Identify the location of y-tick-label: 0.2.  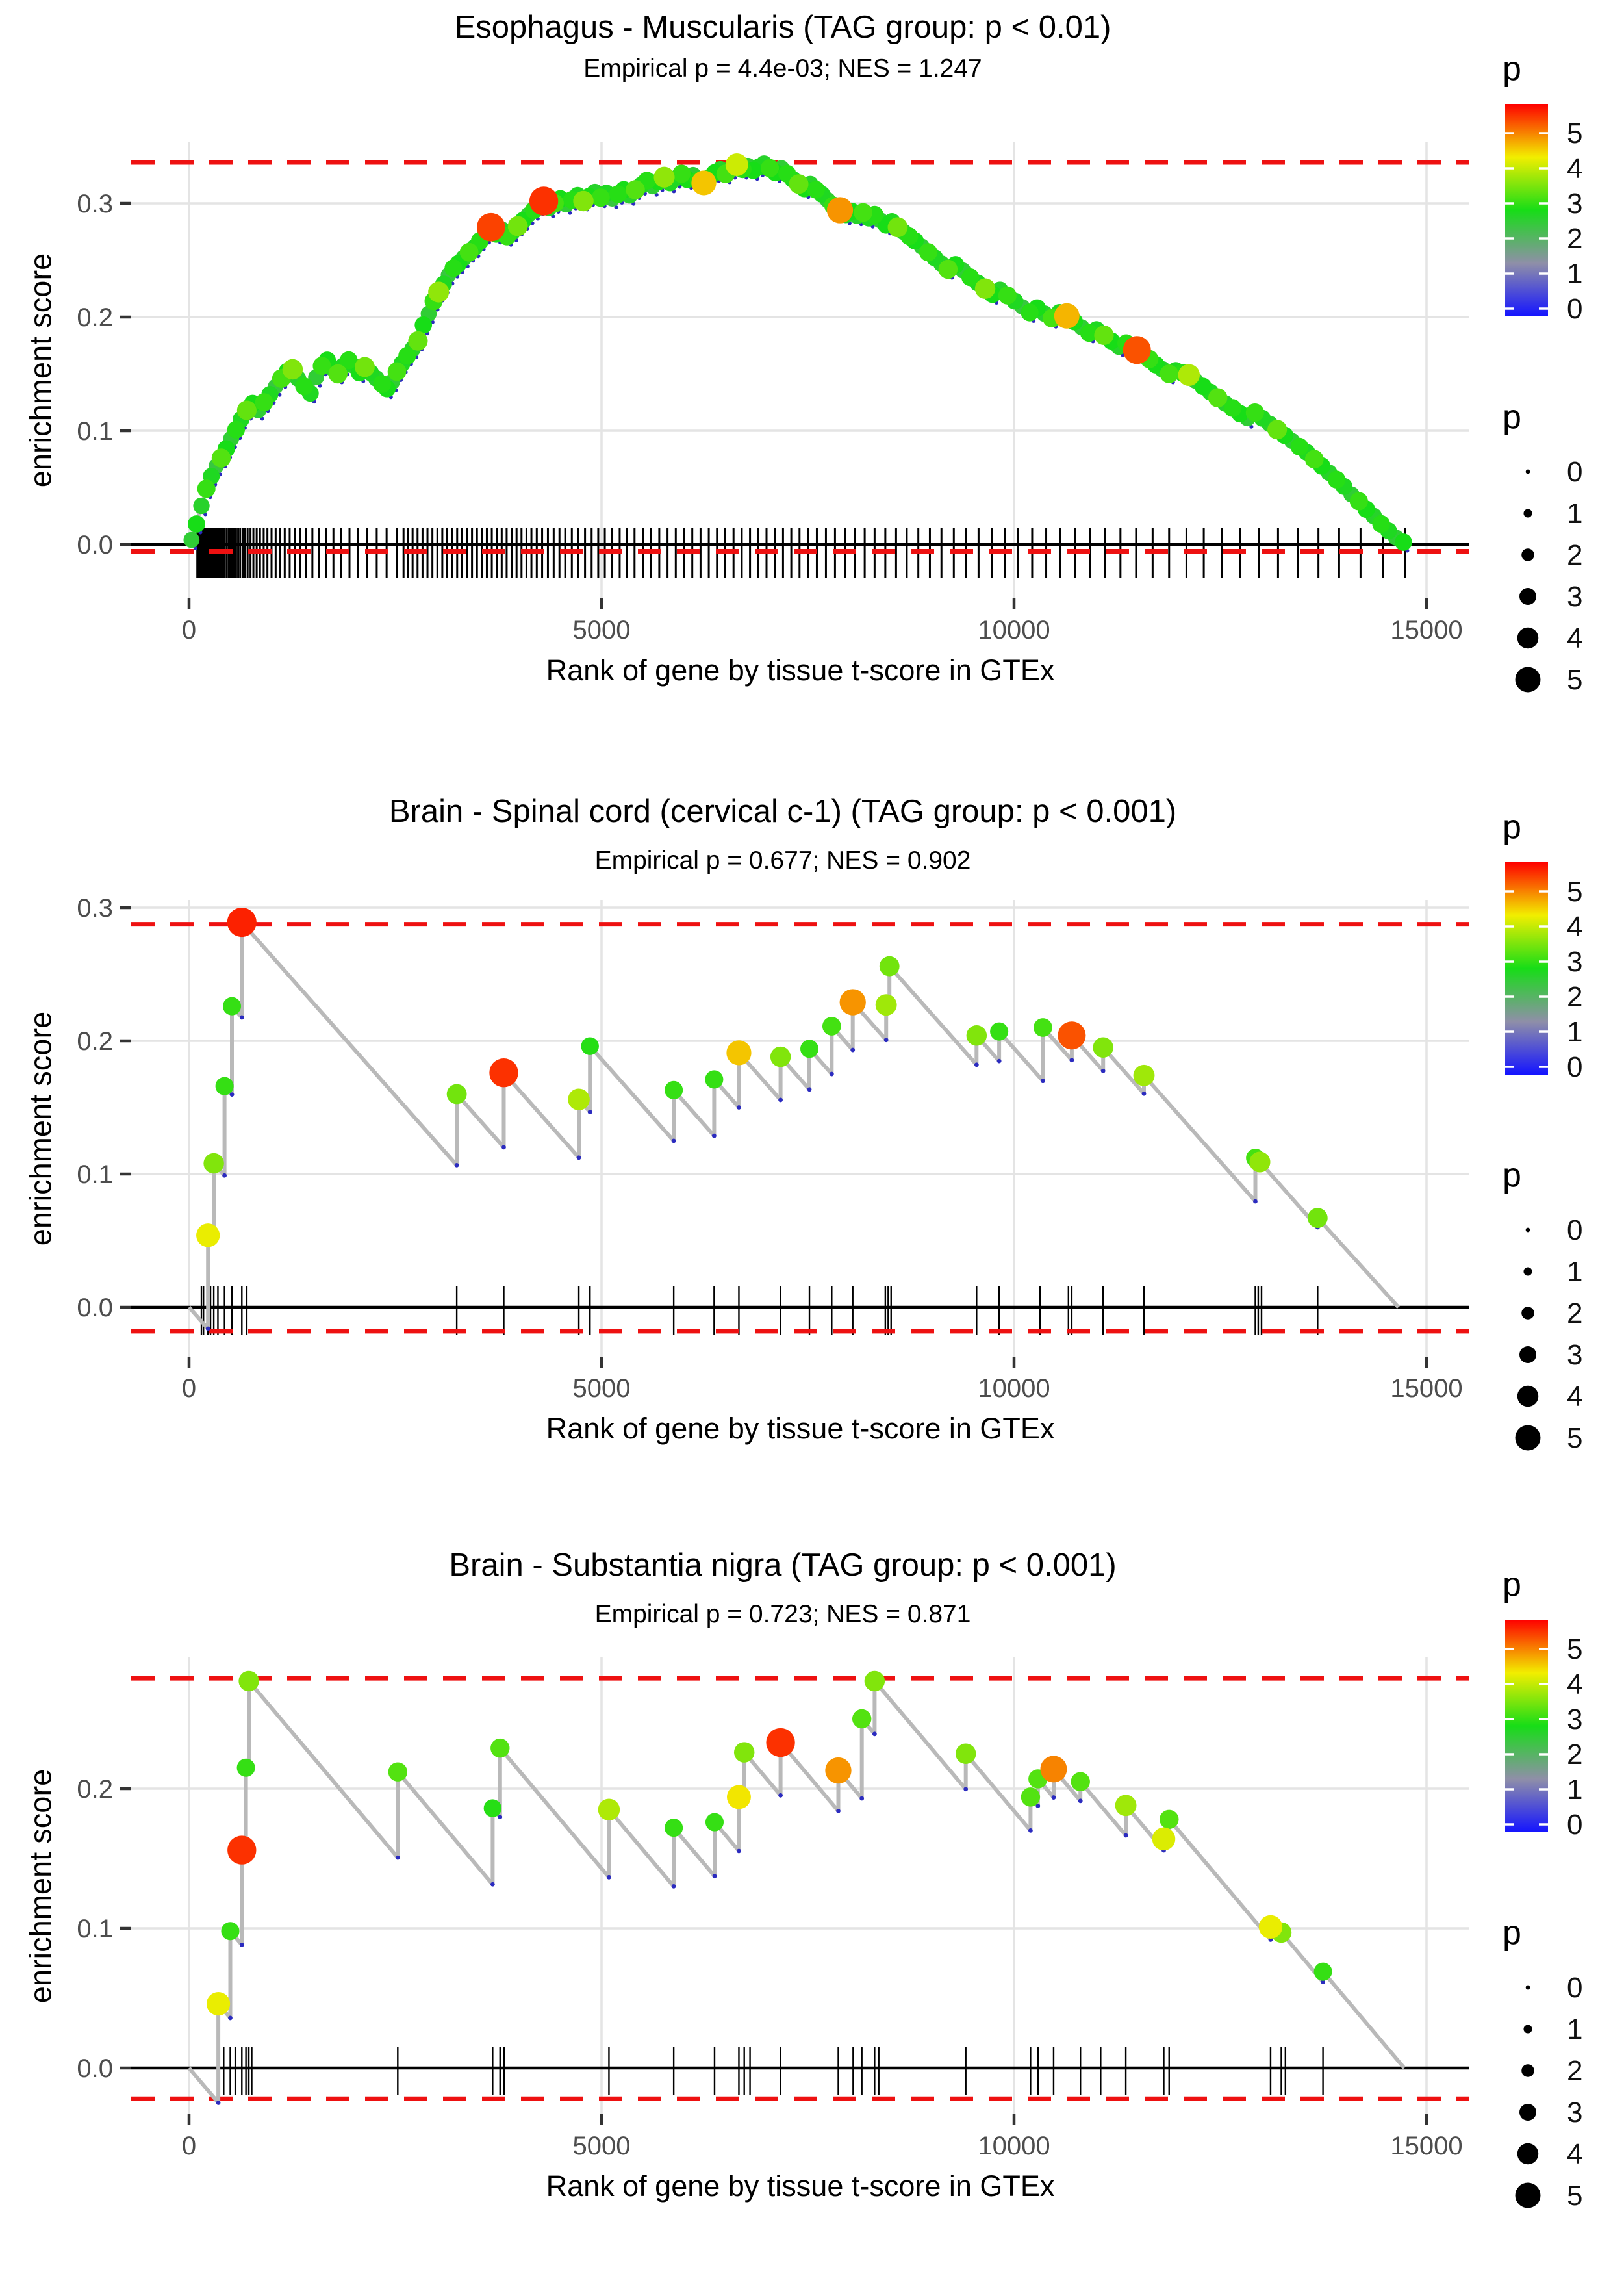
(95, 317).